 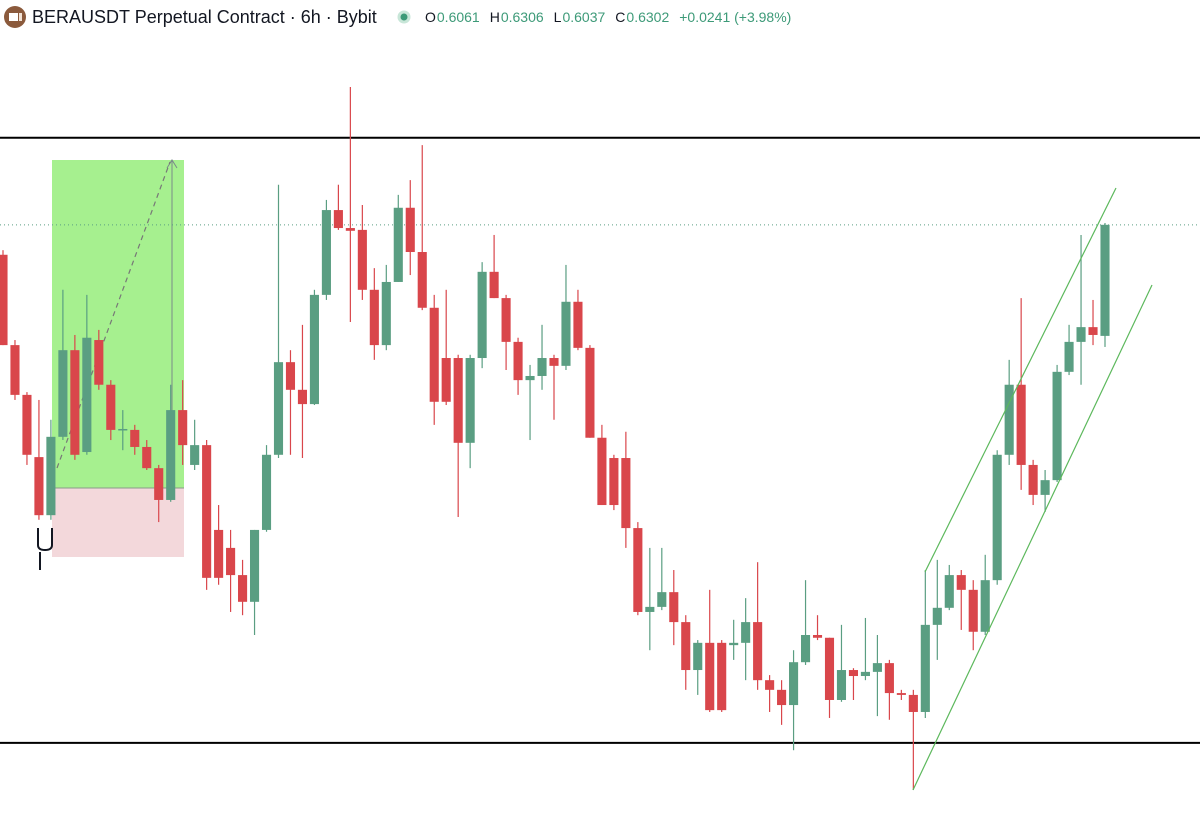 I want to click on ohlc-label: H, so click(x=495, y=17).